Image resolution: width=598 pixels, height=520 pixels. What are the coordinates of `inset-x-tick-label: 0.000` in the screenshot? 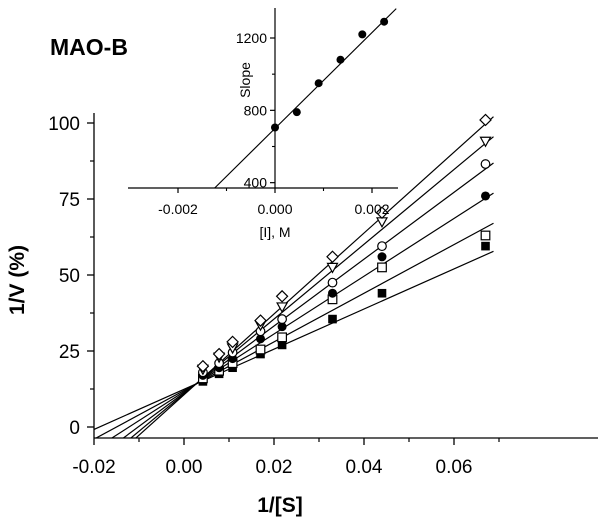 It's located at (274, 209).